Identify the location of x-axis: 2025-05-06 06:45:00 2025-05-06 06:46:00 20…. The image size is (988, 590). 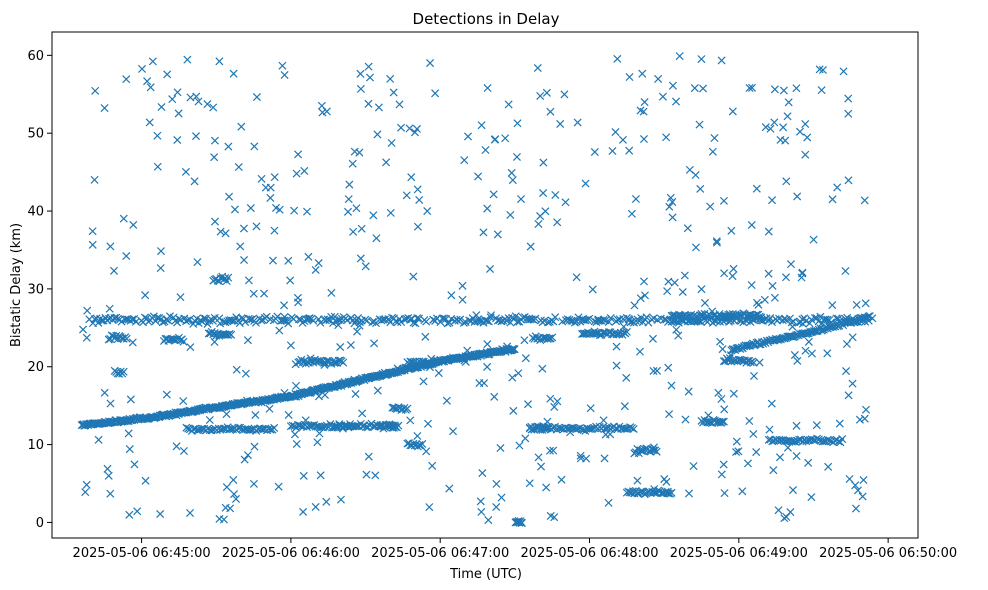
(515, 549).